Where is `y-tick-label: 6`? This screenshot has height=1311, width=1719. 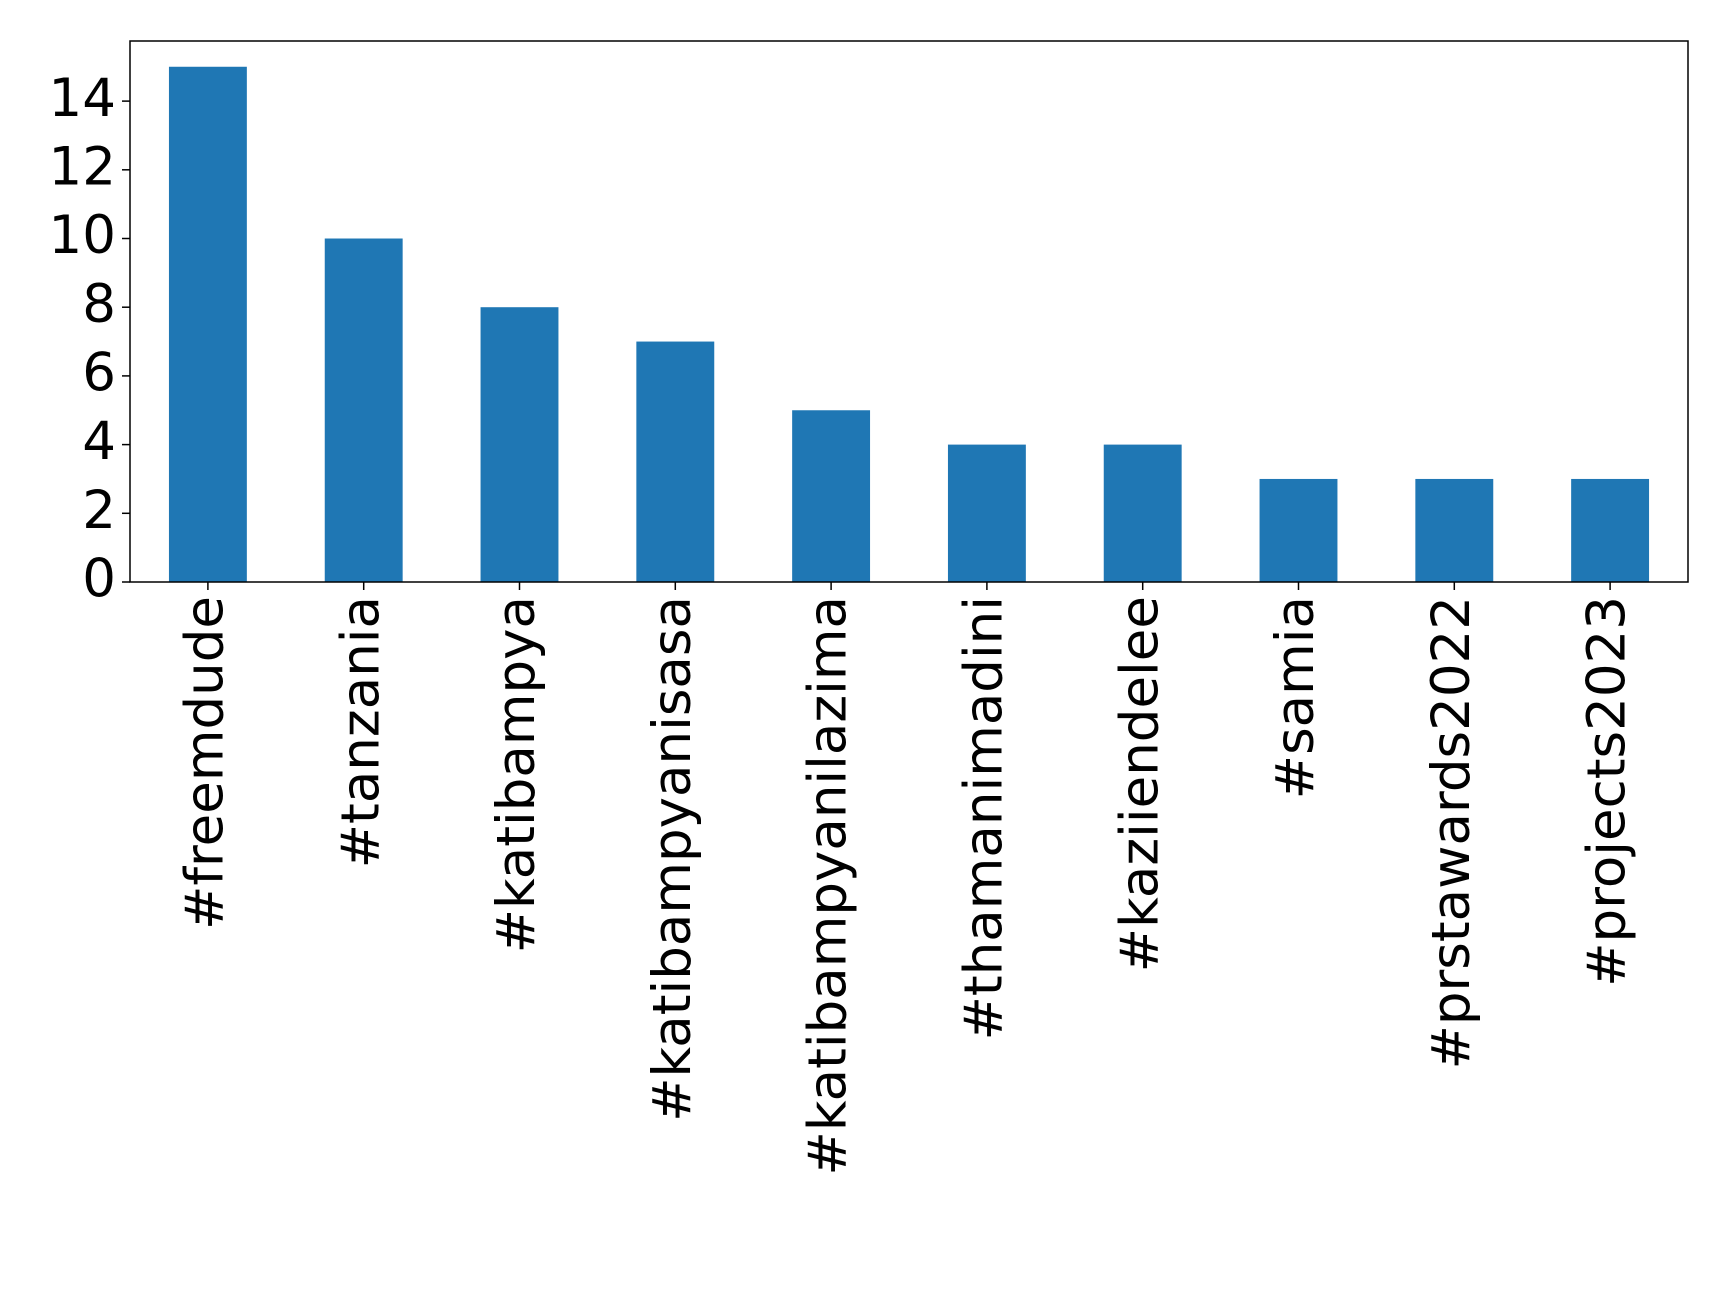 y-tick-label: 6 is located at coordinates (99, 373).